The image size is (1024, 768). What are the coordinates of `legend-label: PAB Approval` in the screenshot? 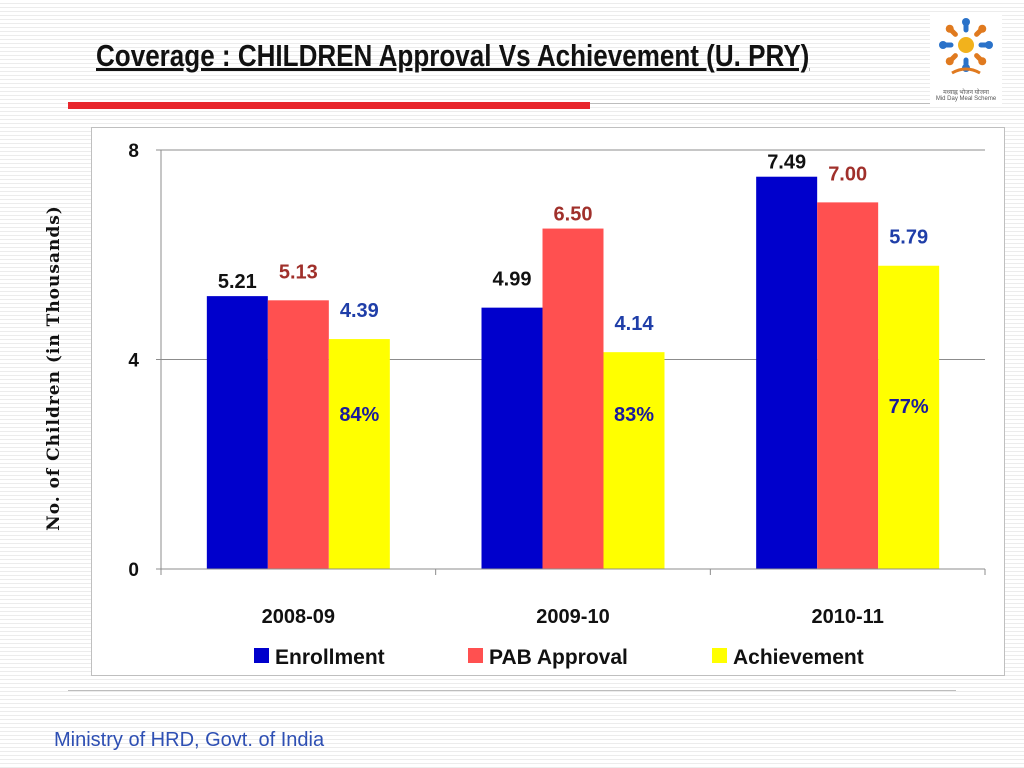 It's located at (558, 657).